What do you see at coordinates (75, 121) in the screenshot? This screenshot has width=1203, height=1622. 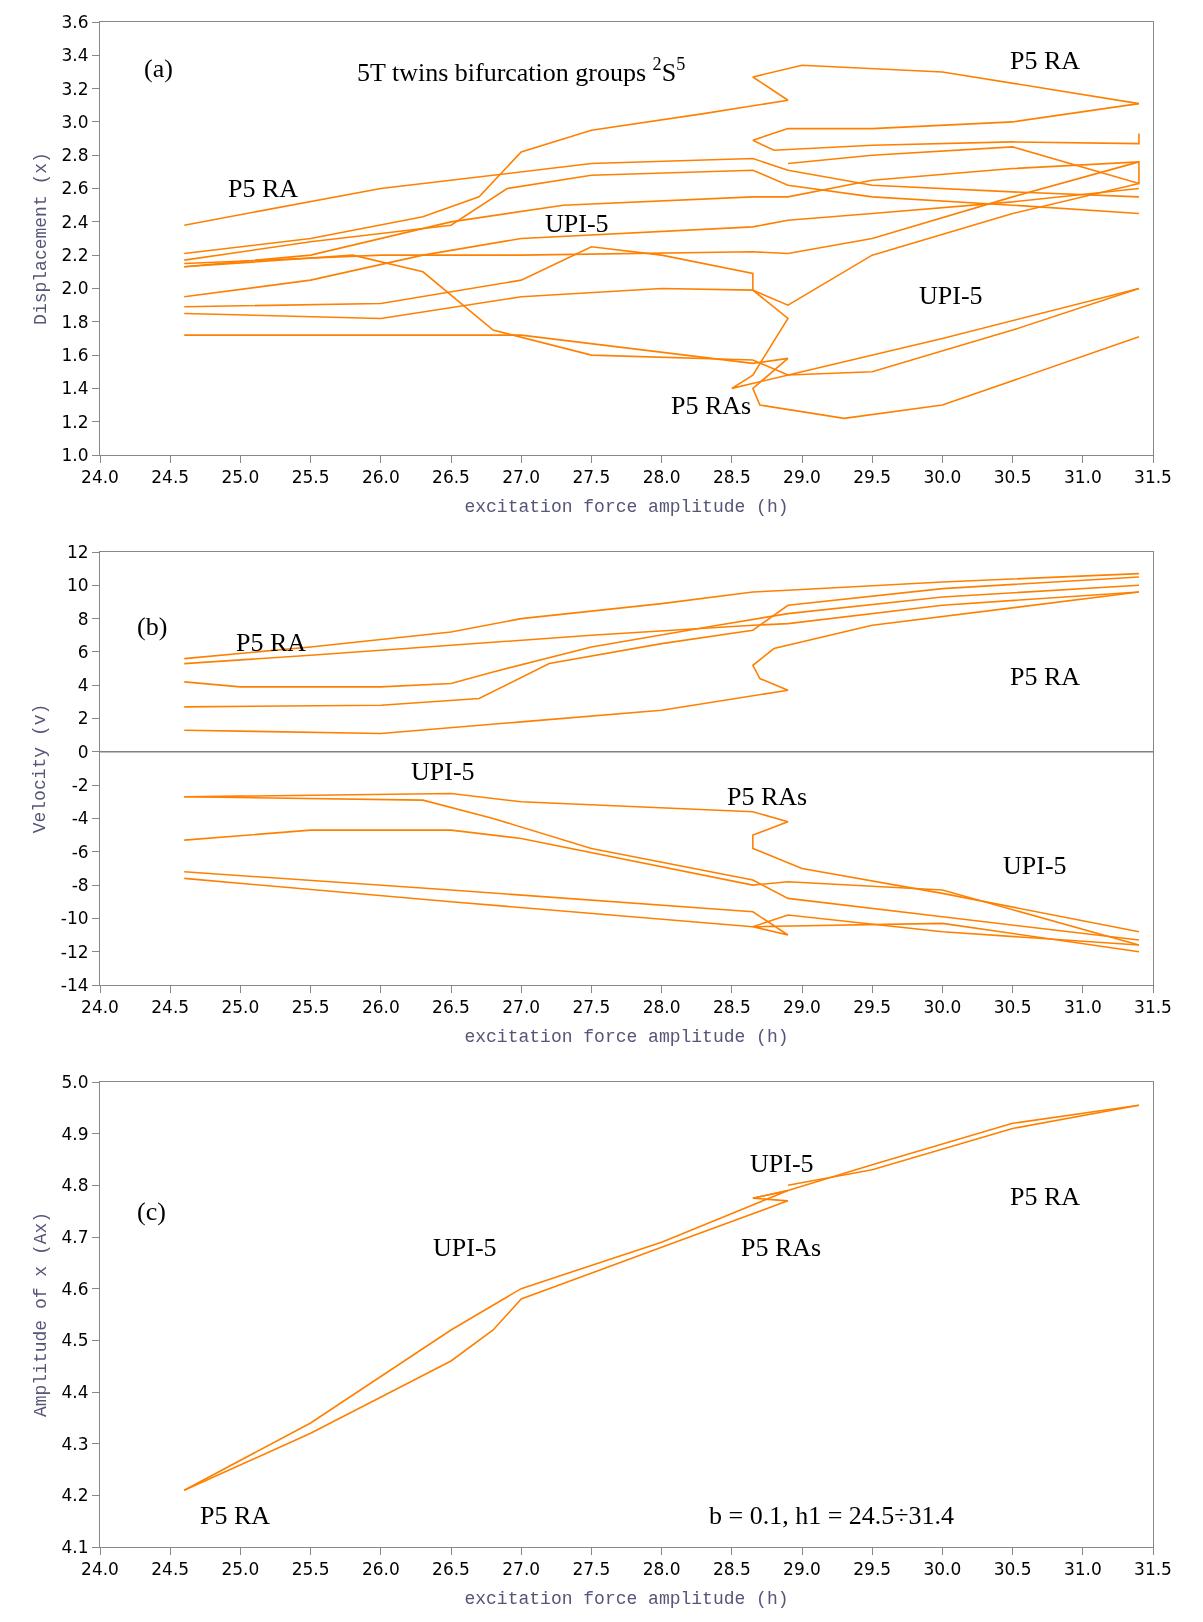 I see `y-tick-label: 3.0` at bounding box center [75, 121].